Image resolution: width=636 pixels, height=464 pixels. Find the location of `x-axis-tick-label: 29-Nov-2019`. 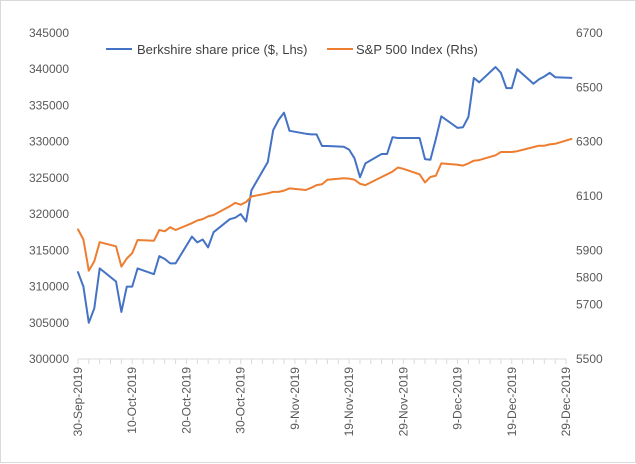

x-axis-tick-label: 29-Nov-2019 is located at coordinates (403, 402).